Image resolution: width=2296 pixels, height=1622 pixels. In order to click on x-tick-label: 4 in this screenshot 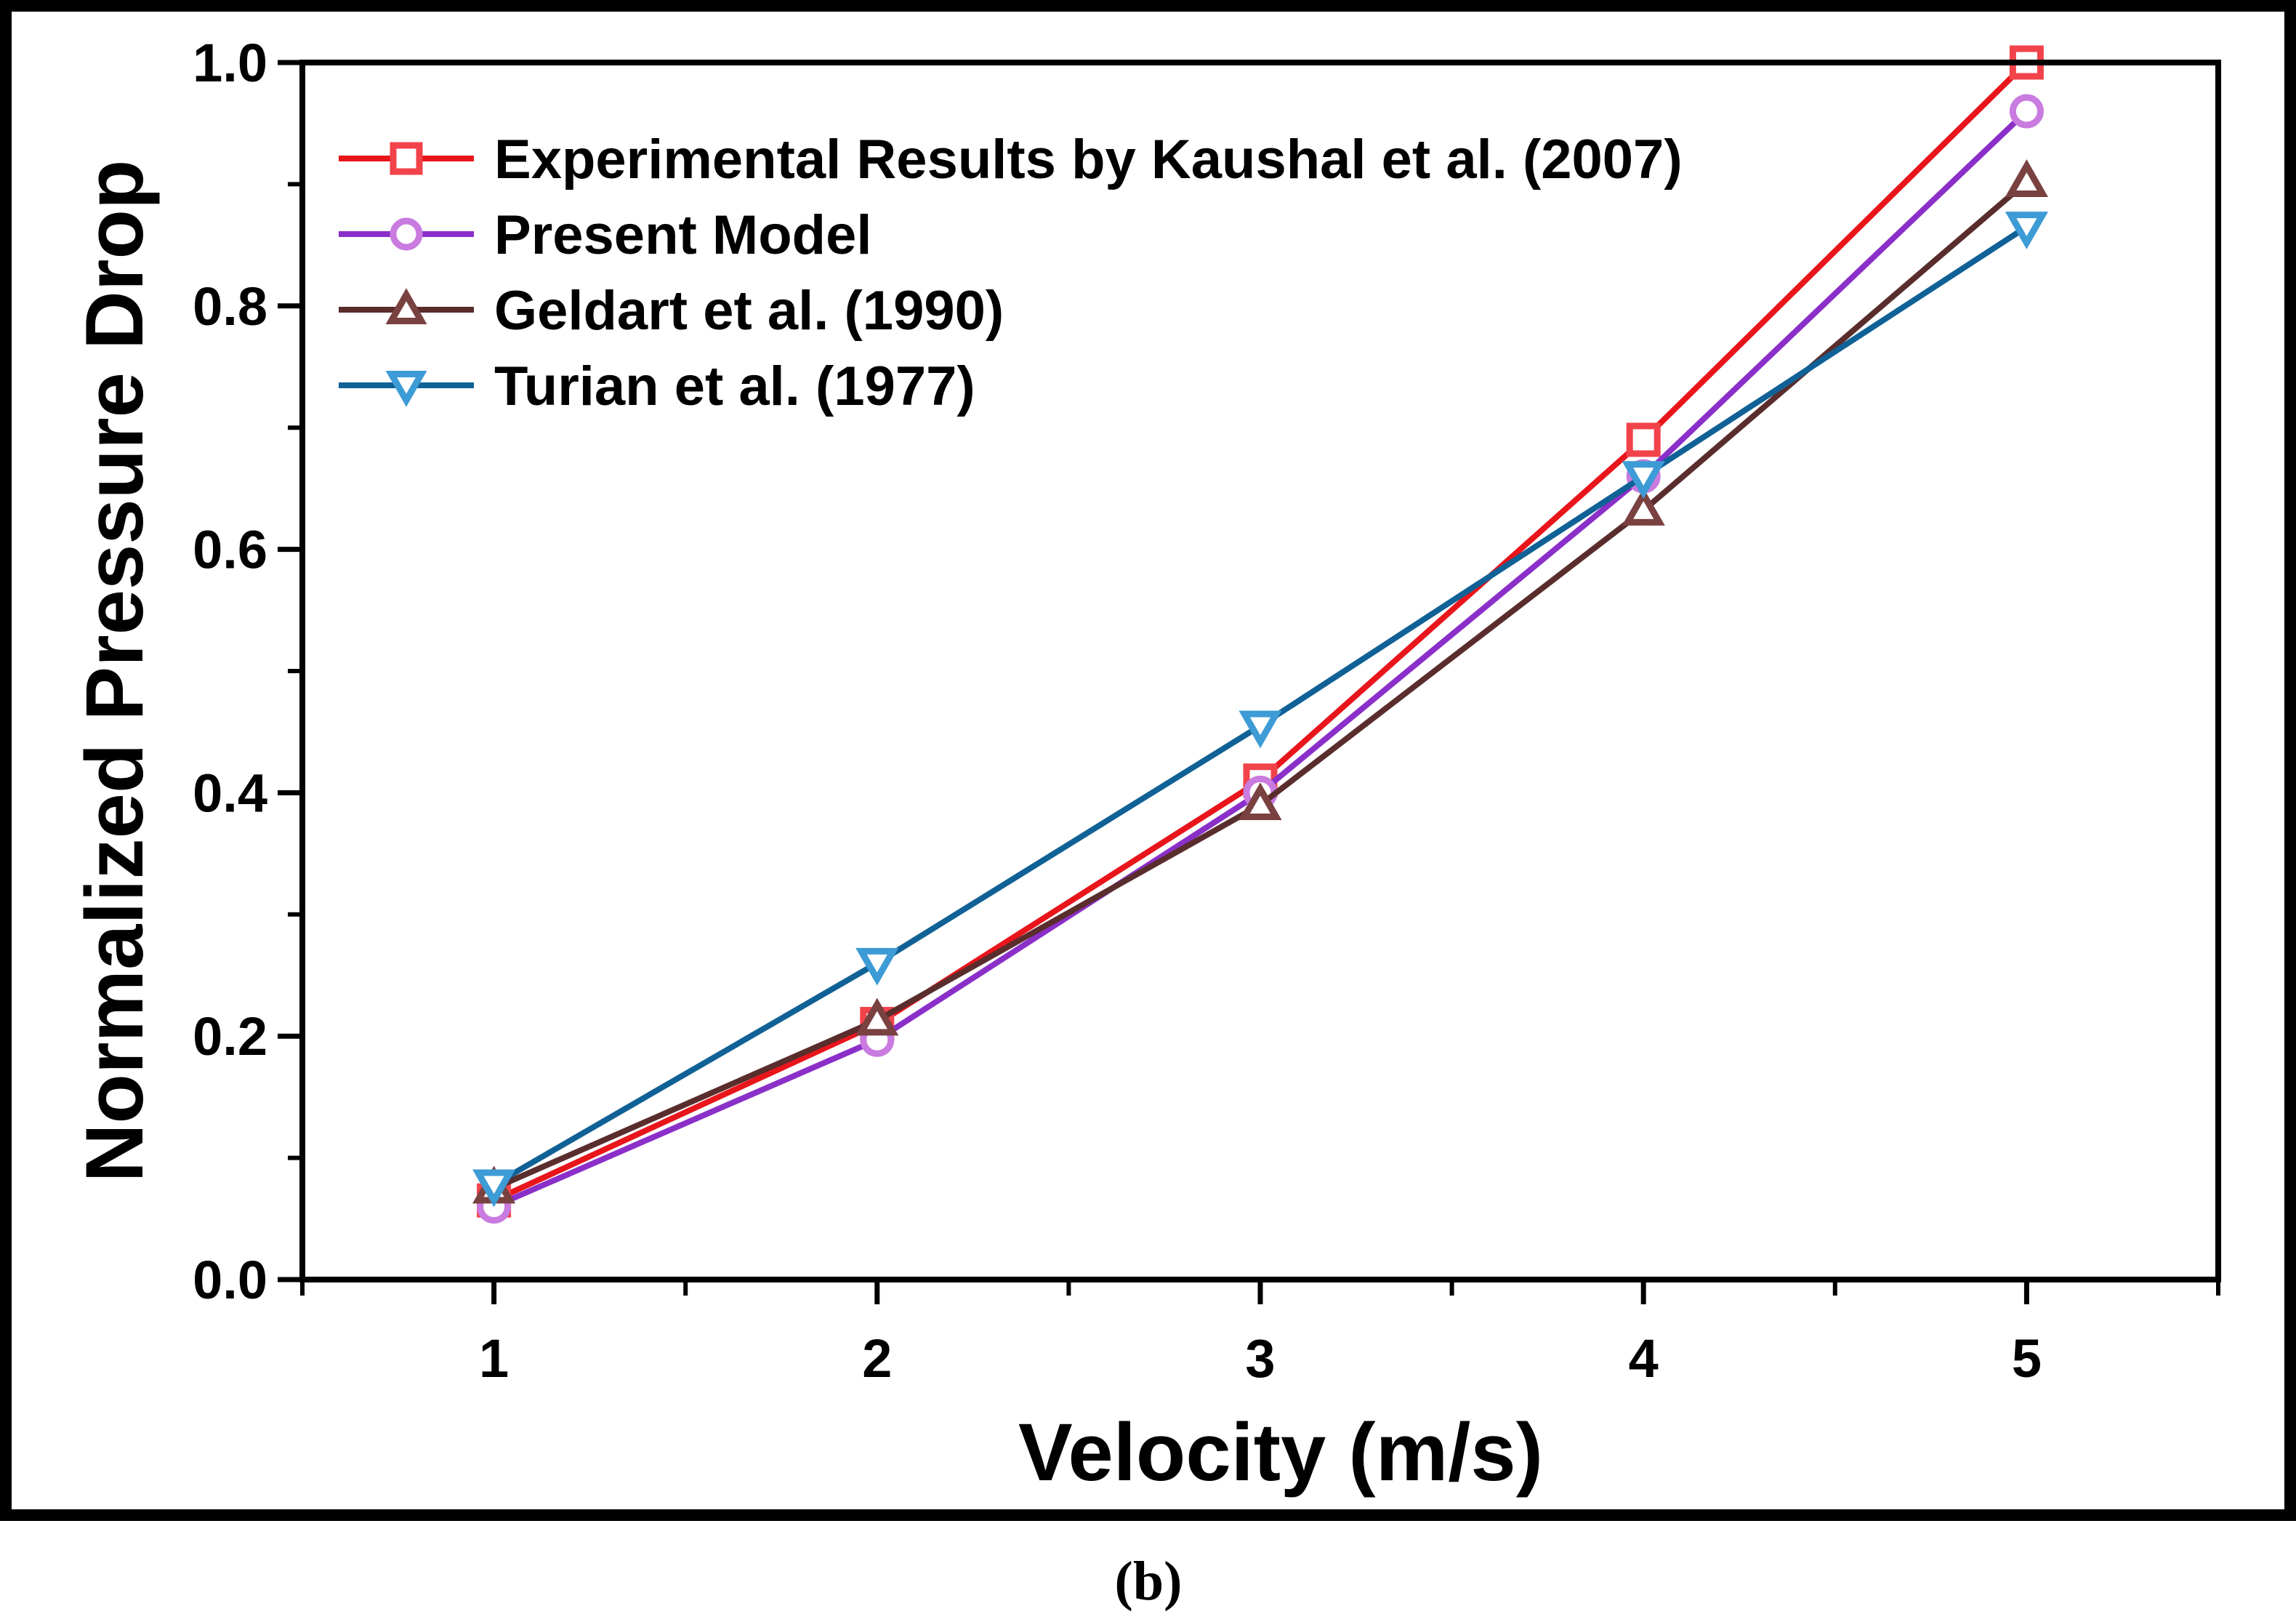, I will do `click(1644, 1358)`.